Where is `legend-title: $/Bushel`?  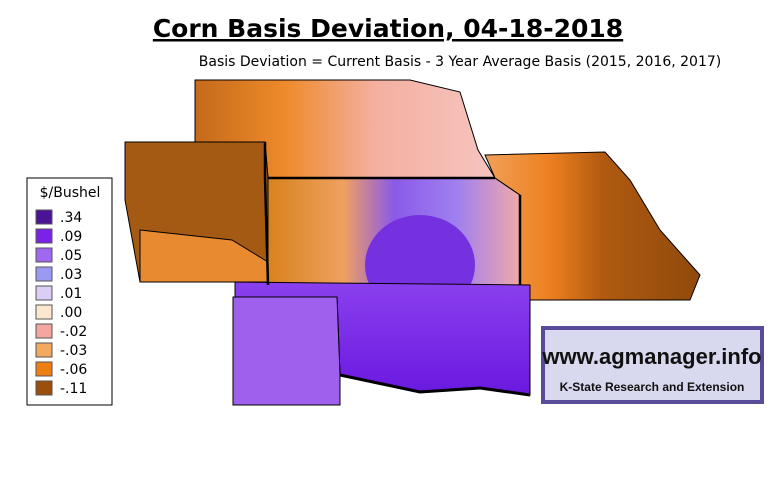 legend-title: $/Bushel is located at coordinates (70, 193).